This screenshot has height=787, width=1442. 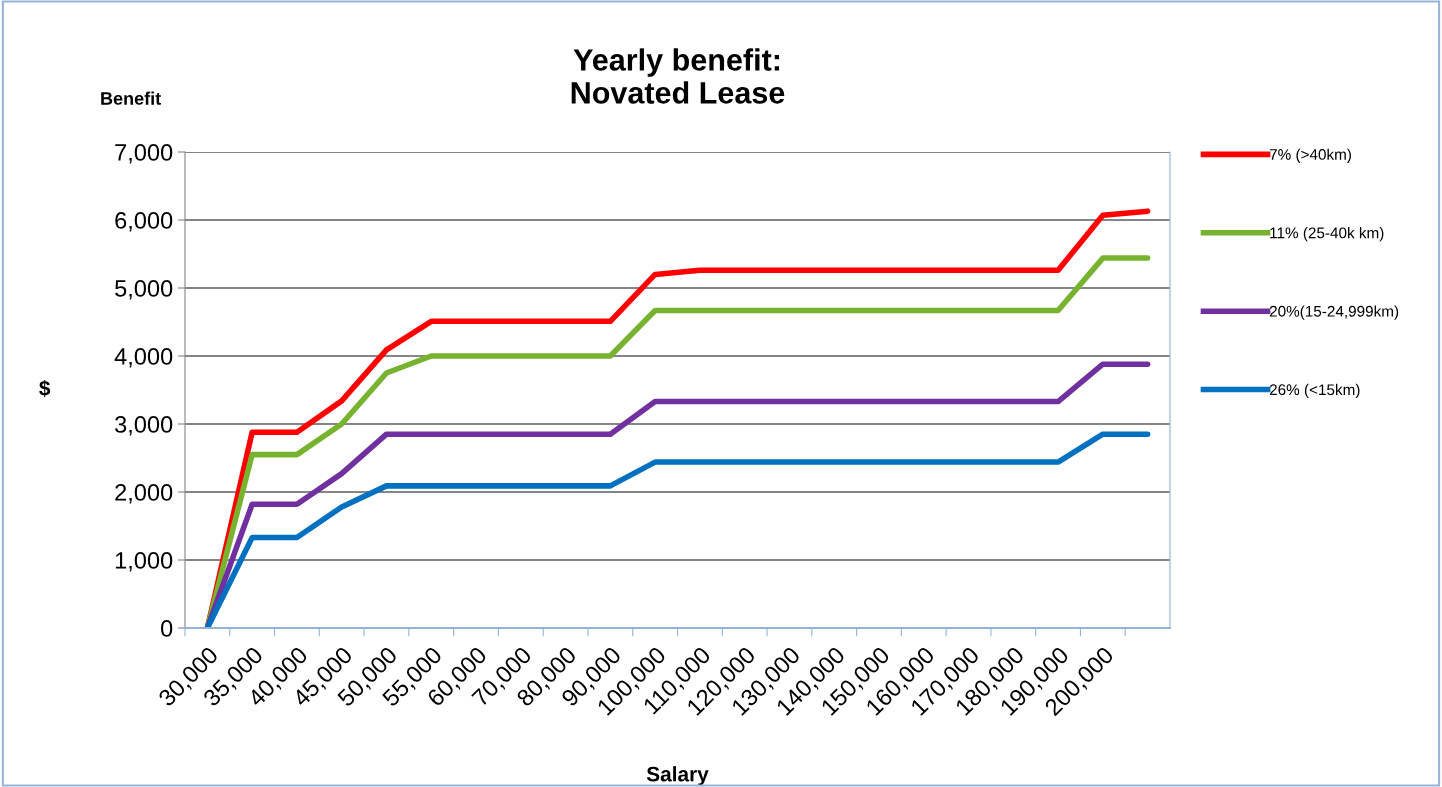 What do you see at coordinates (1334, 312) in the screenshot?
I see `legend-label: 20%(15-24,999km)` at bounding box center [1334, 312].